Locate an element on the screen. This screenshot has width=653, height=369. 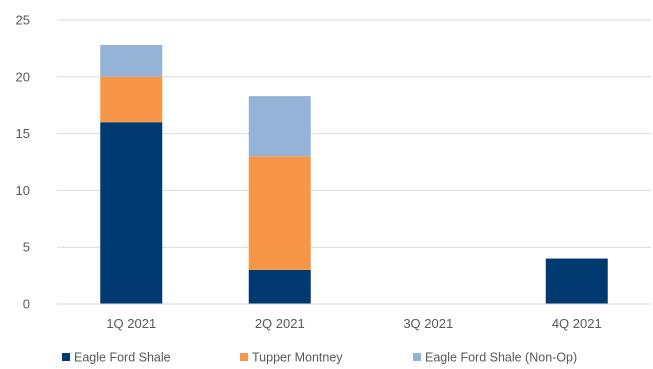
x-tick-label: 4Q 2021 is located at coordinates (577, 323).